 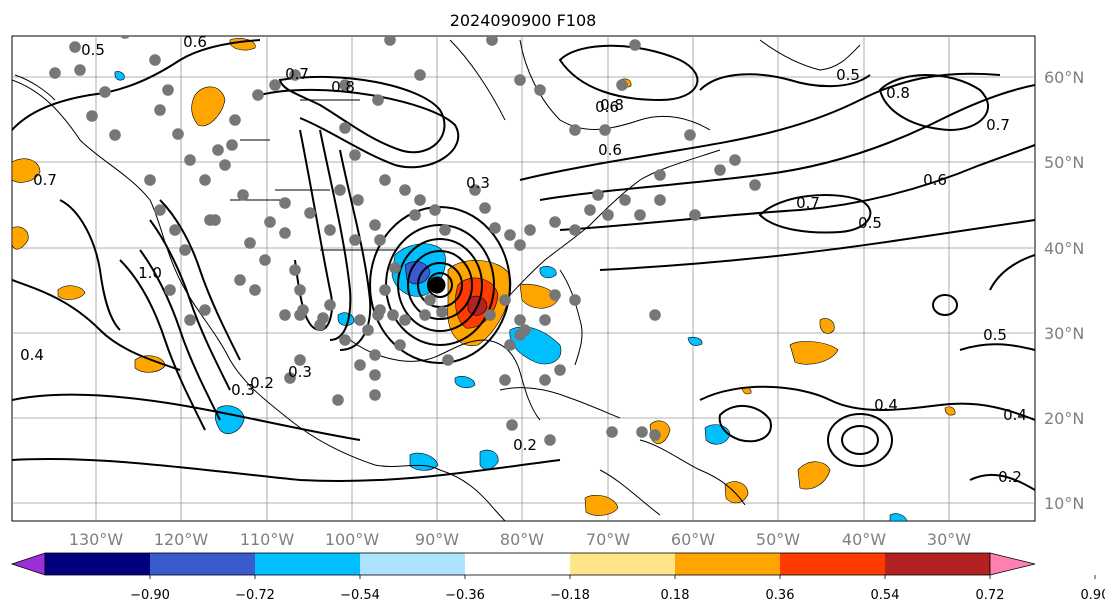 I want to click on lat-tick-label: 30°N, so click(x=1064, y=333).